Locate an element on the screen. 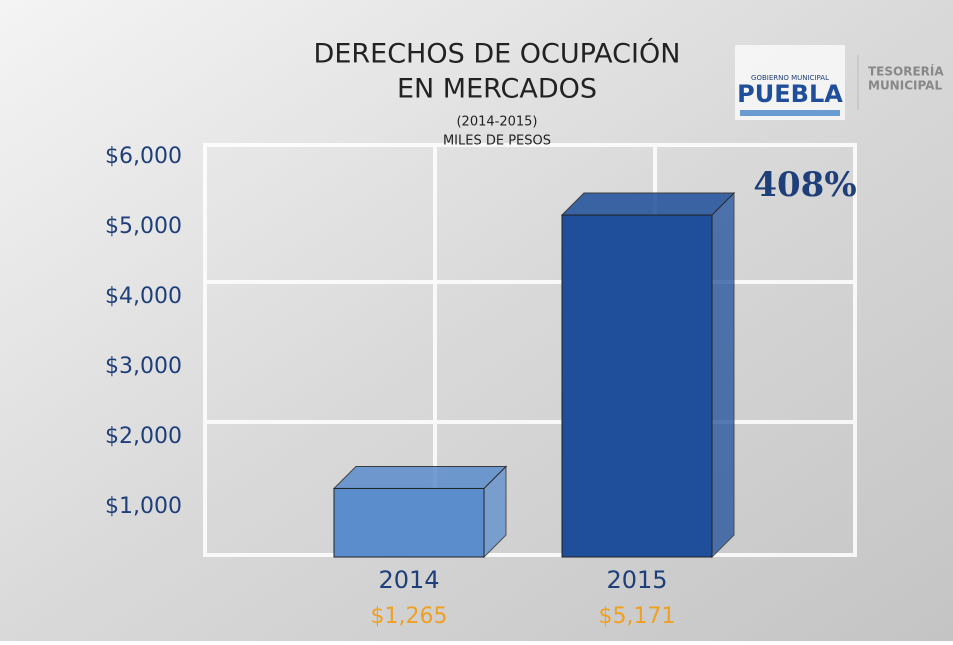 The image size is (953, 645). logo-stripe is located at coordinates (790, 113).